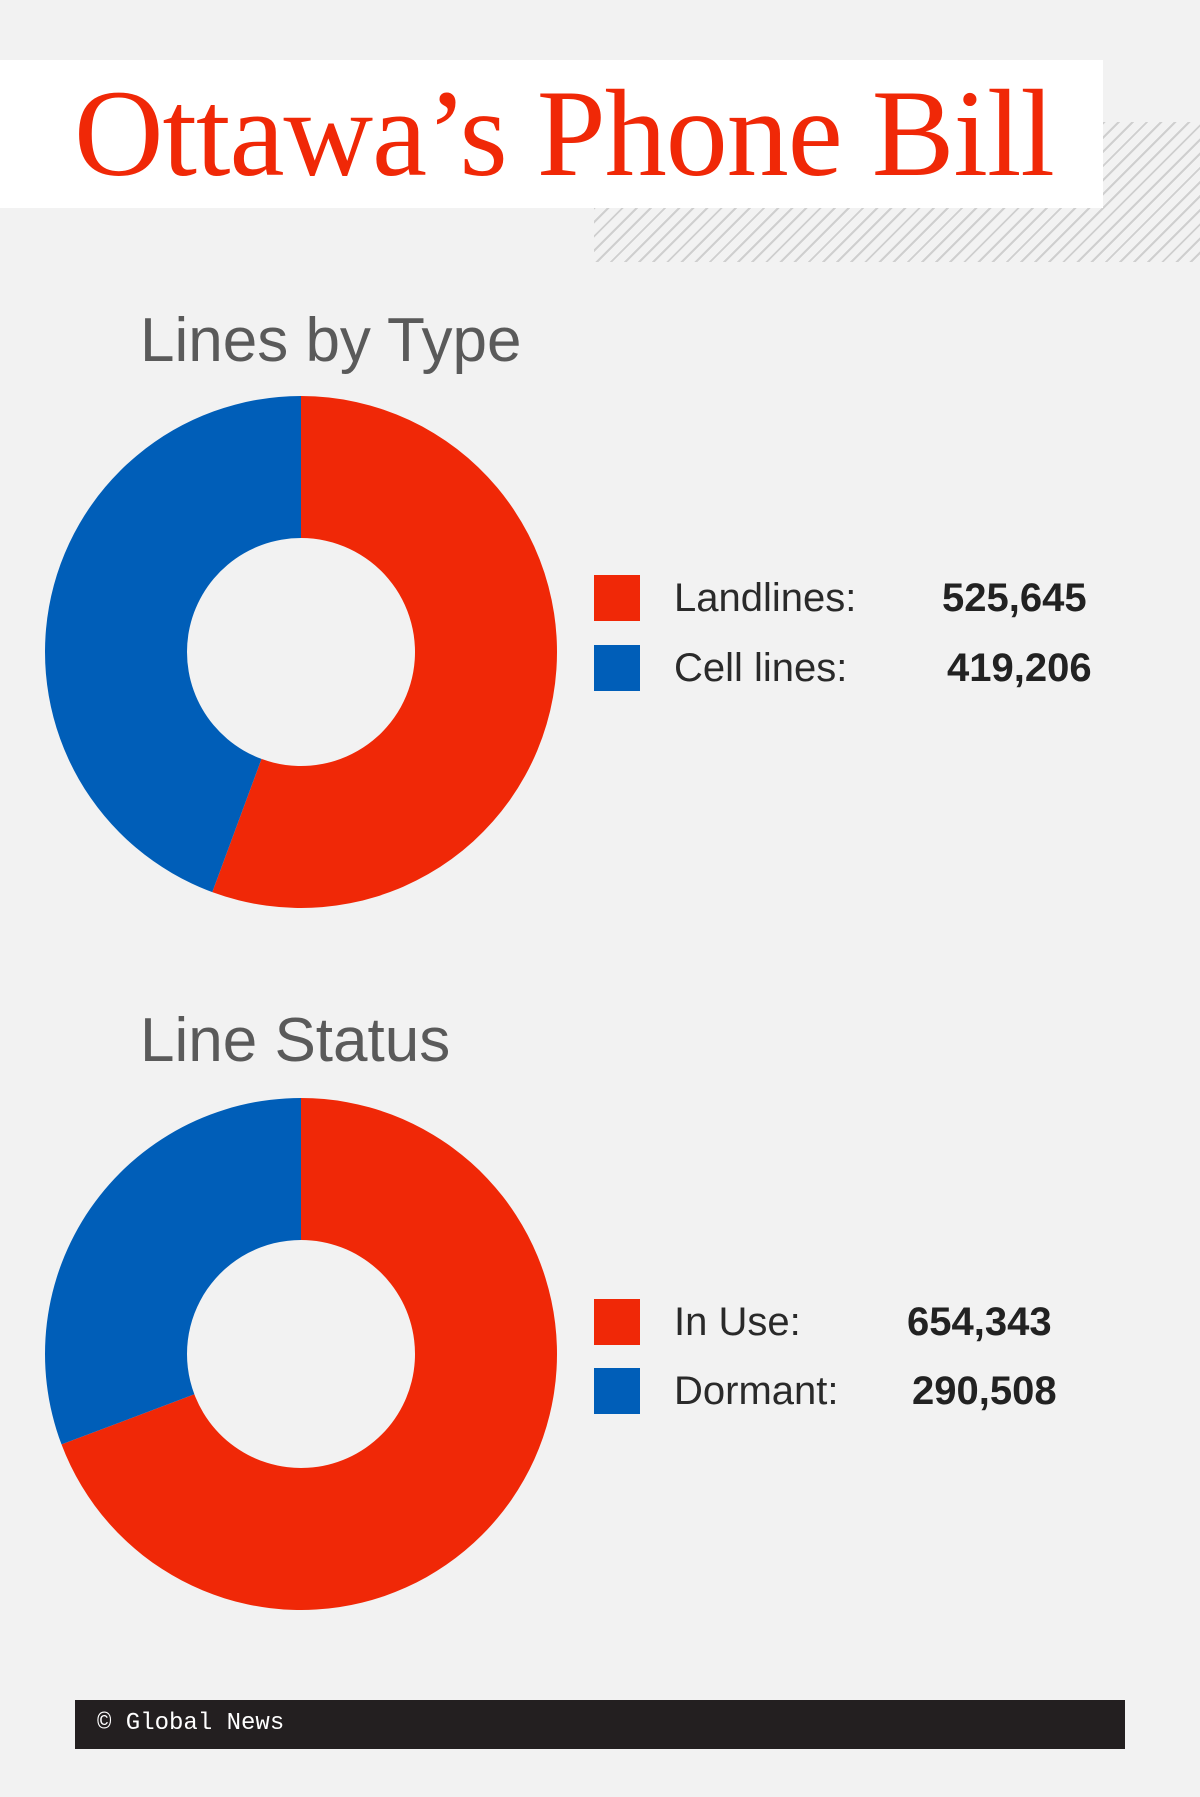 This screenshot has width=1200, height=1797. I want to click on footer-credit: © Global News, so click(191, 1723).